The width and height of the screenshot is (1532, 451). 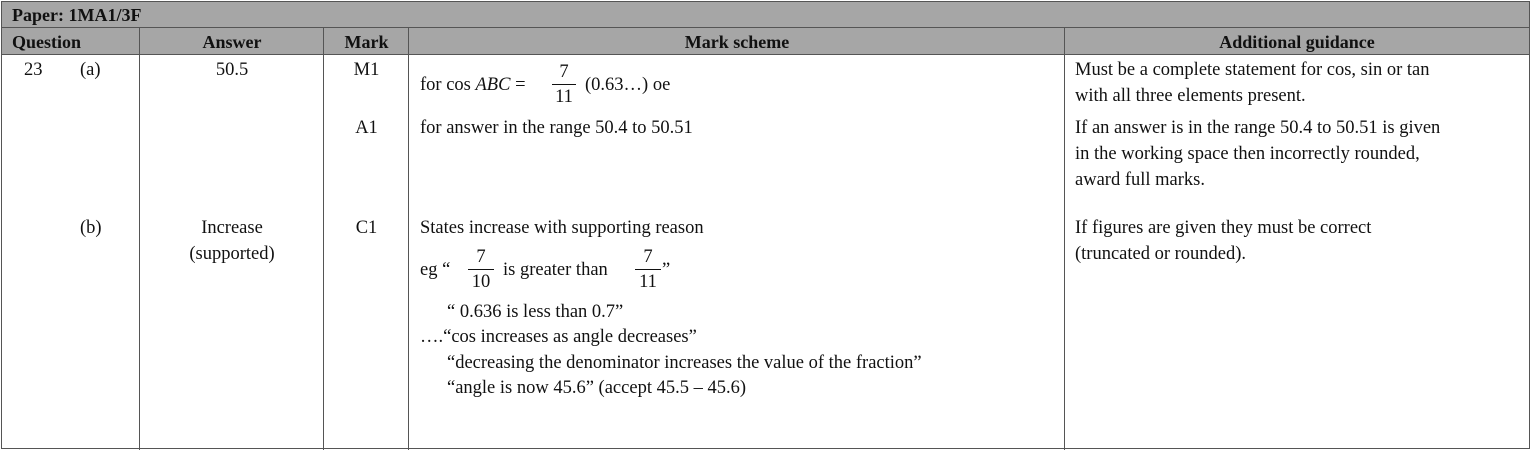 I want to click on part-b-scheme-line1: States increase with supporting reason, so click(x=562, y=228).